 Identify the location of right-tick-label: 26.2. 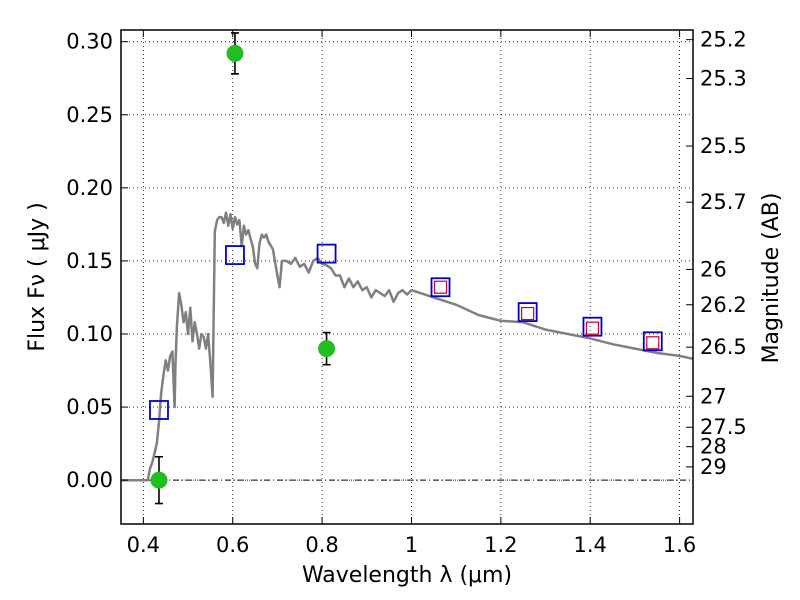
(723, 305).